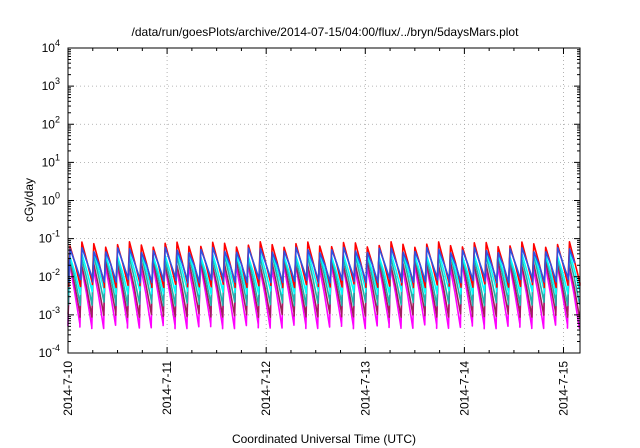 This screenshot has height=448, width=640. Describe the element at coordinates (49, 237) in the screenshot. I see `y-tick-label: 10⁻¹` at that location.